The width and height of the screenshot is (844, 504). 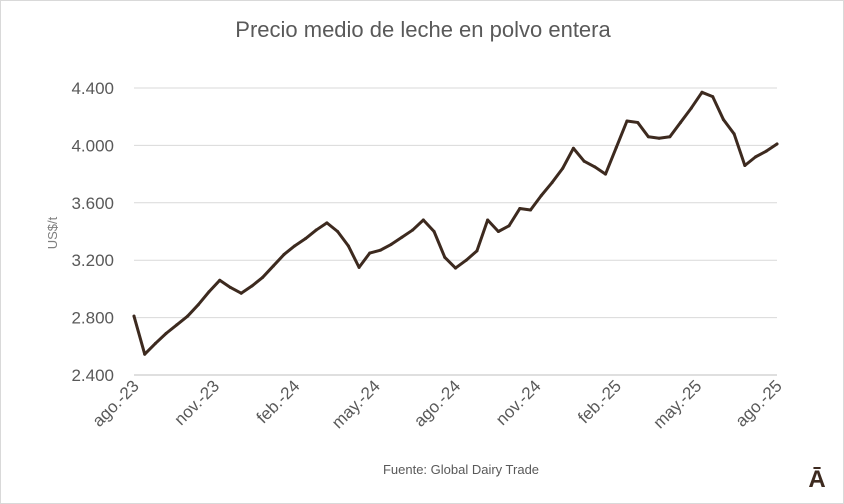 What do you see at coordinates (278, 401) in the screenshot?
I see `x-tick-label: feb.-24` at bounding box center [278, 401].